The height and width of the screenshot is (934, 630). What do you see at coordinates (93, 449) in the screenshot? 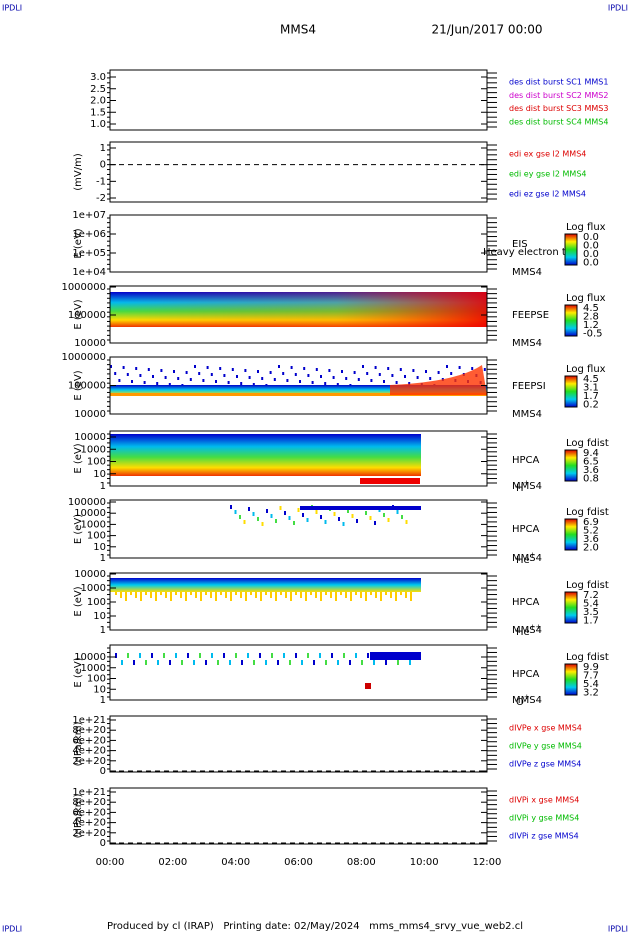
I see `y-tick-label: 1000` at bounding box center [93, 449].